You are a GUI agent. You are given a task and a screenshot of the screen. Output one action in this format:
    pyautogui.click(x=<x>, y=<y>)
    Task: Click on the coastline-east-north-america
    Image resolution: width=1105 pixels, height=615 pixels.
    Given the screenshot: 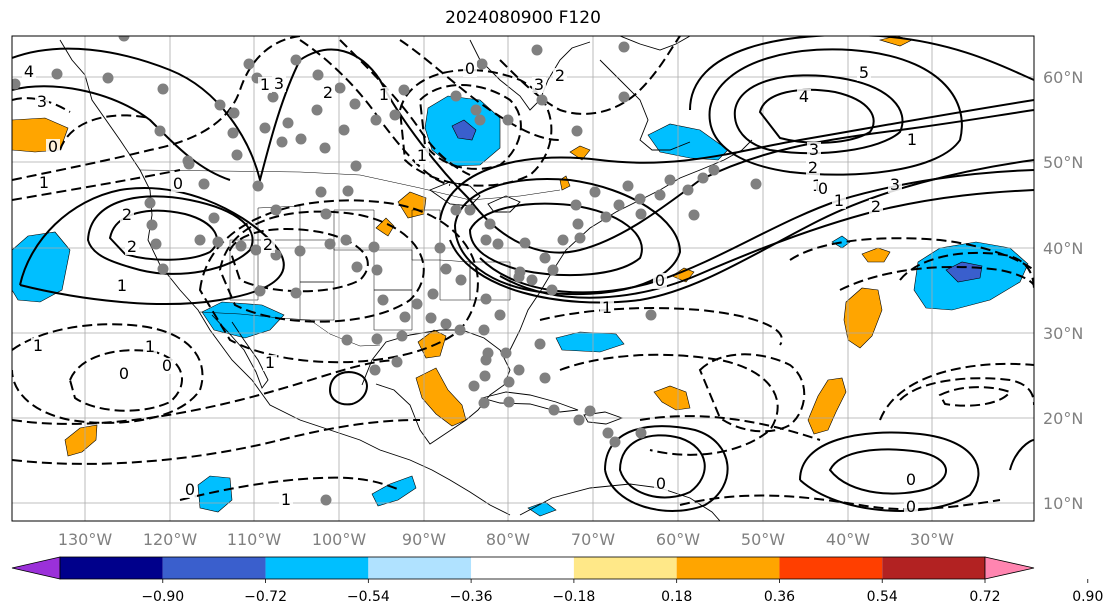 What is the action you would take?
    pyautogui.click(x=631, y=245)
    